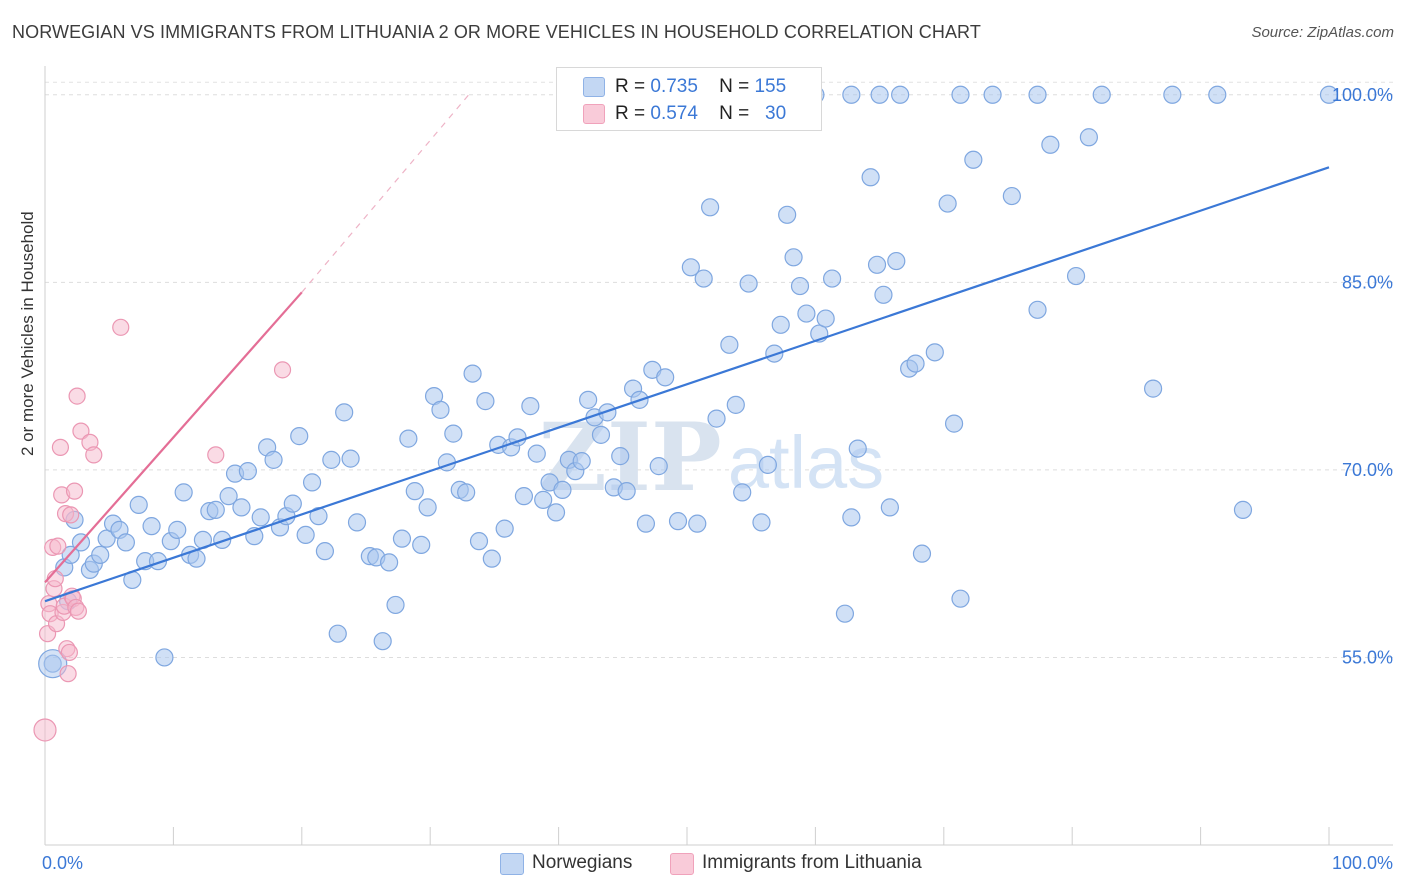  I want to click on legend-n-value: 155, so click(770, 86).